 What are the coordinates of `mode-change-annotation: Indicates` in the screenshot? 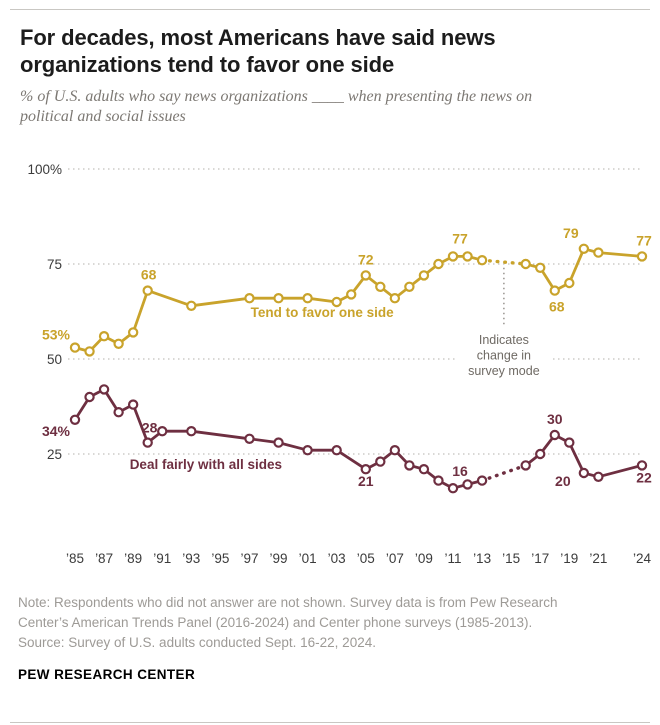 It's located at (504, 340).